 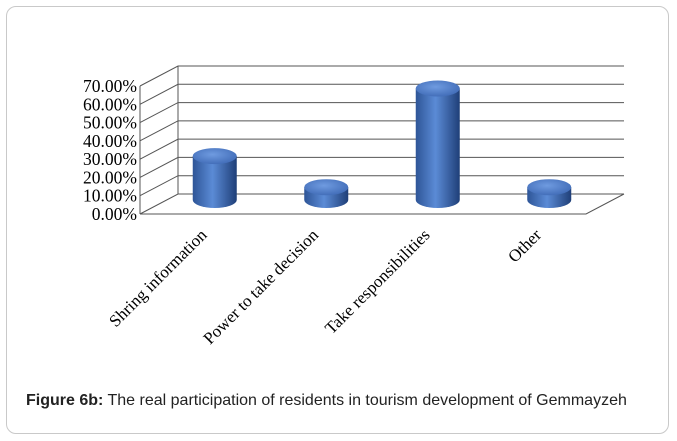 What do you see at coordinates (158, 278) in the screenshot?
I see `x-category-label: Shring information` at bounding box center [158, 278].